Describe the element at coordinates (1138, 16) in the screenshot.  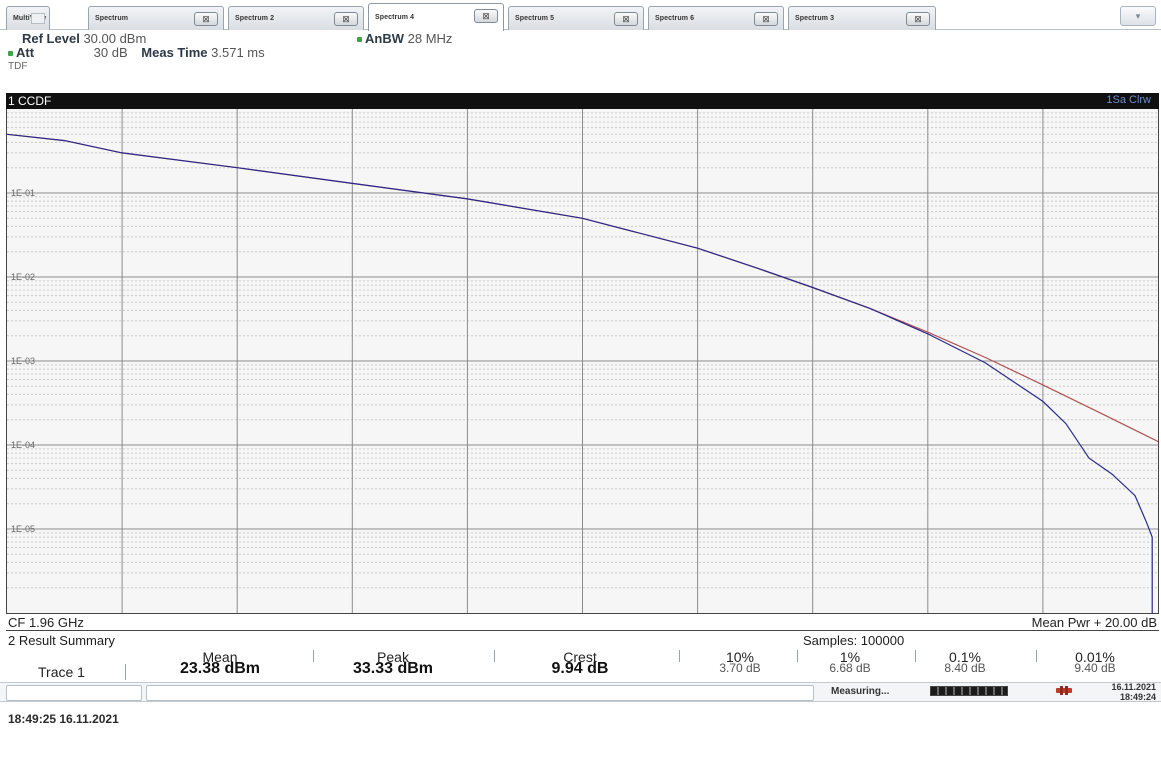
I see `overview-button: ▾` at that location.